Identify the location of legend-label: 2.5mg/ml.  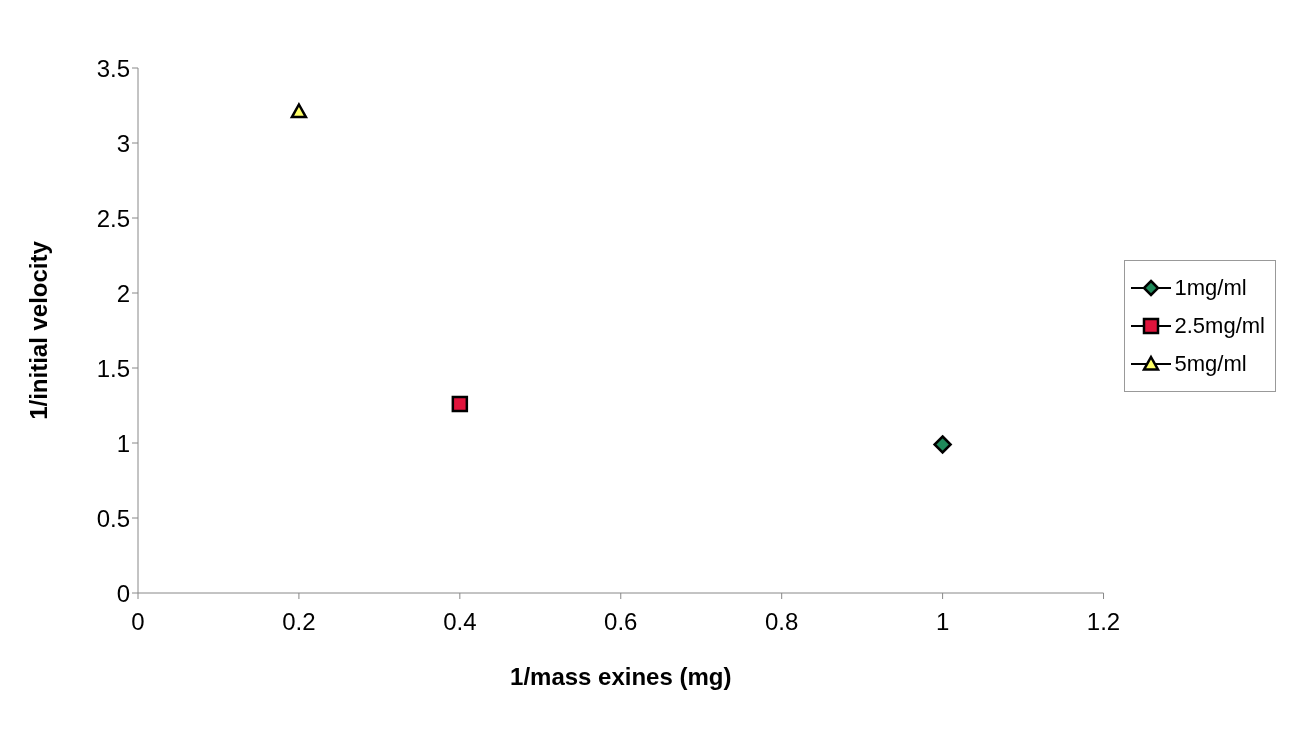
(1219, 325).